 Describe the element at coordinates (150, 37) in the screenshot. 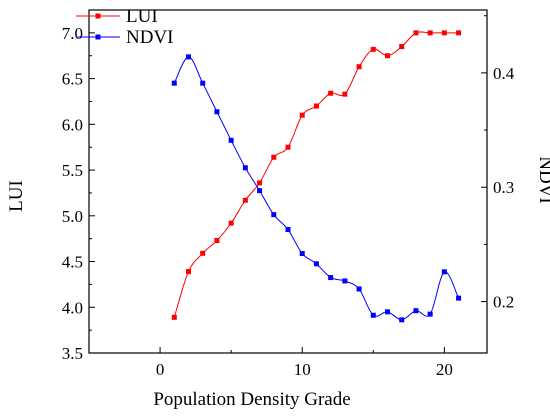

I see `legend-label-ndvi: NDVI` at that location.